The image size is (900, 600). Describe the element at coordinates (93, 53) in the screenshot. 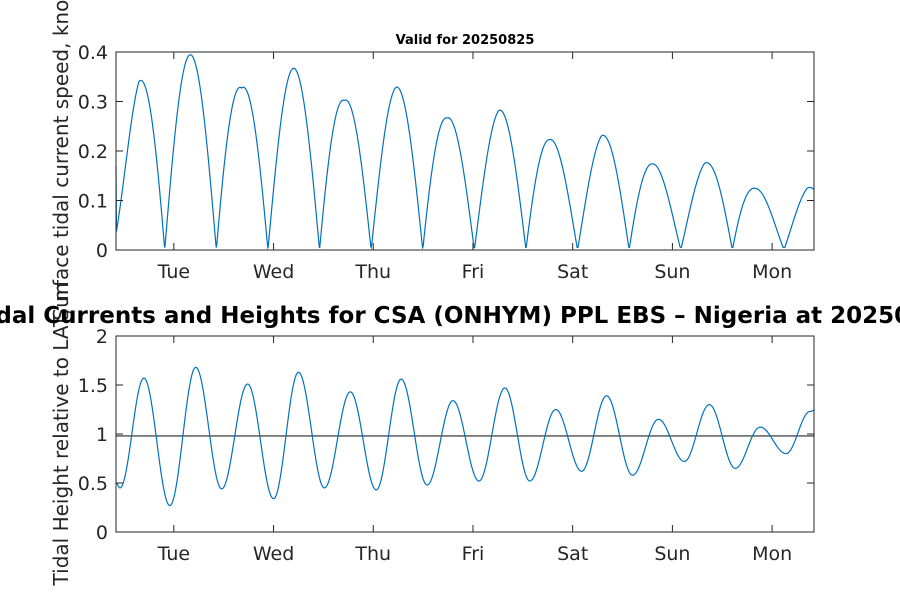

I see `current-speed-ytick-label: 0.4` at that location.